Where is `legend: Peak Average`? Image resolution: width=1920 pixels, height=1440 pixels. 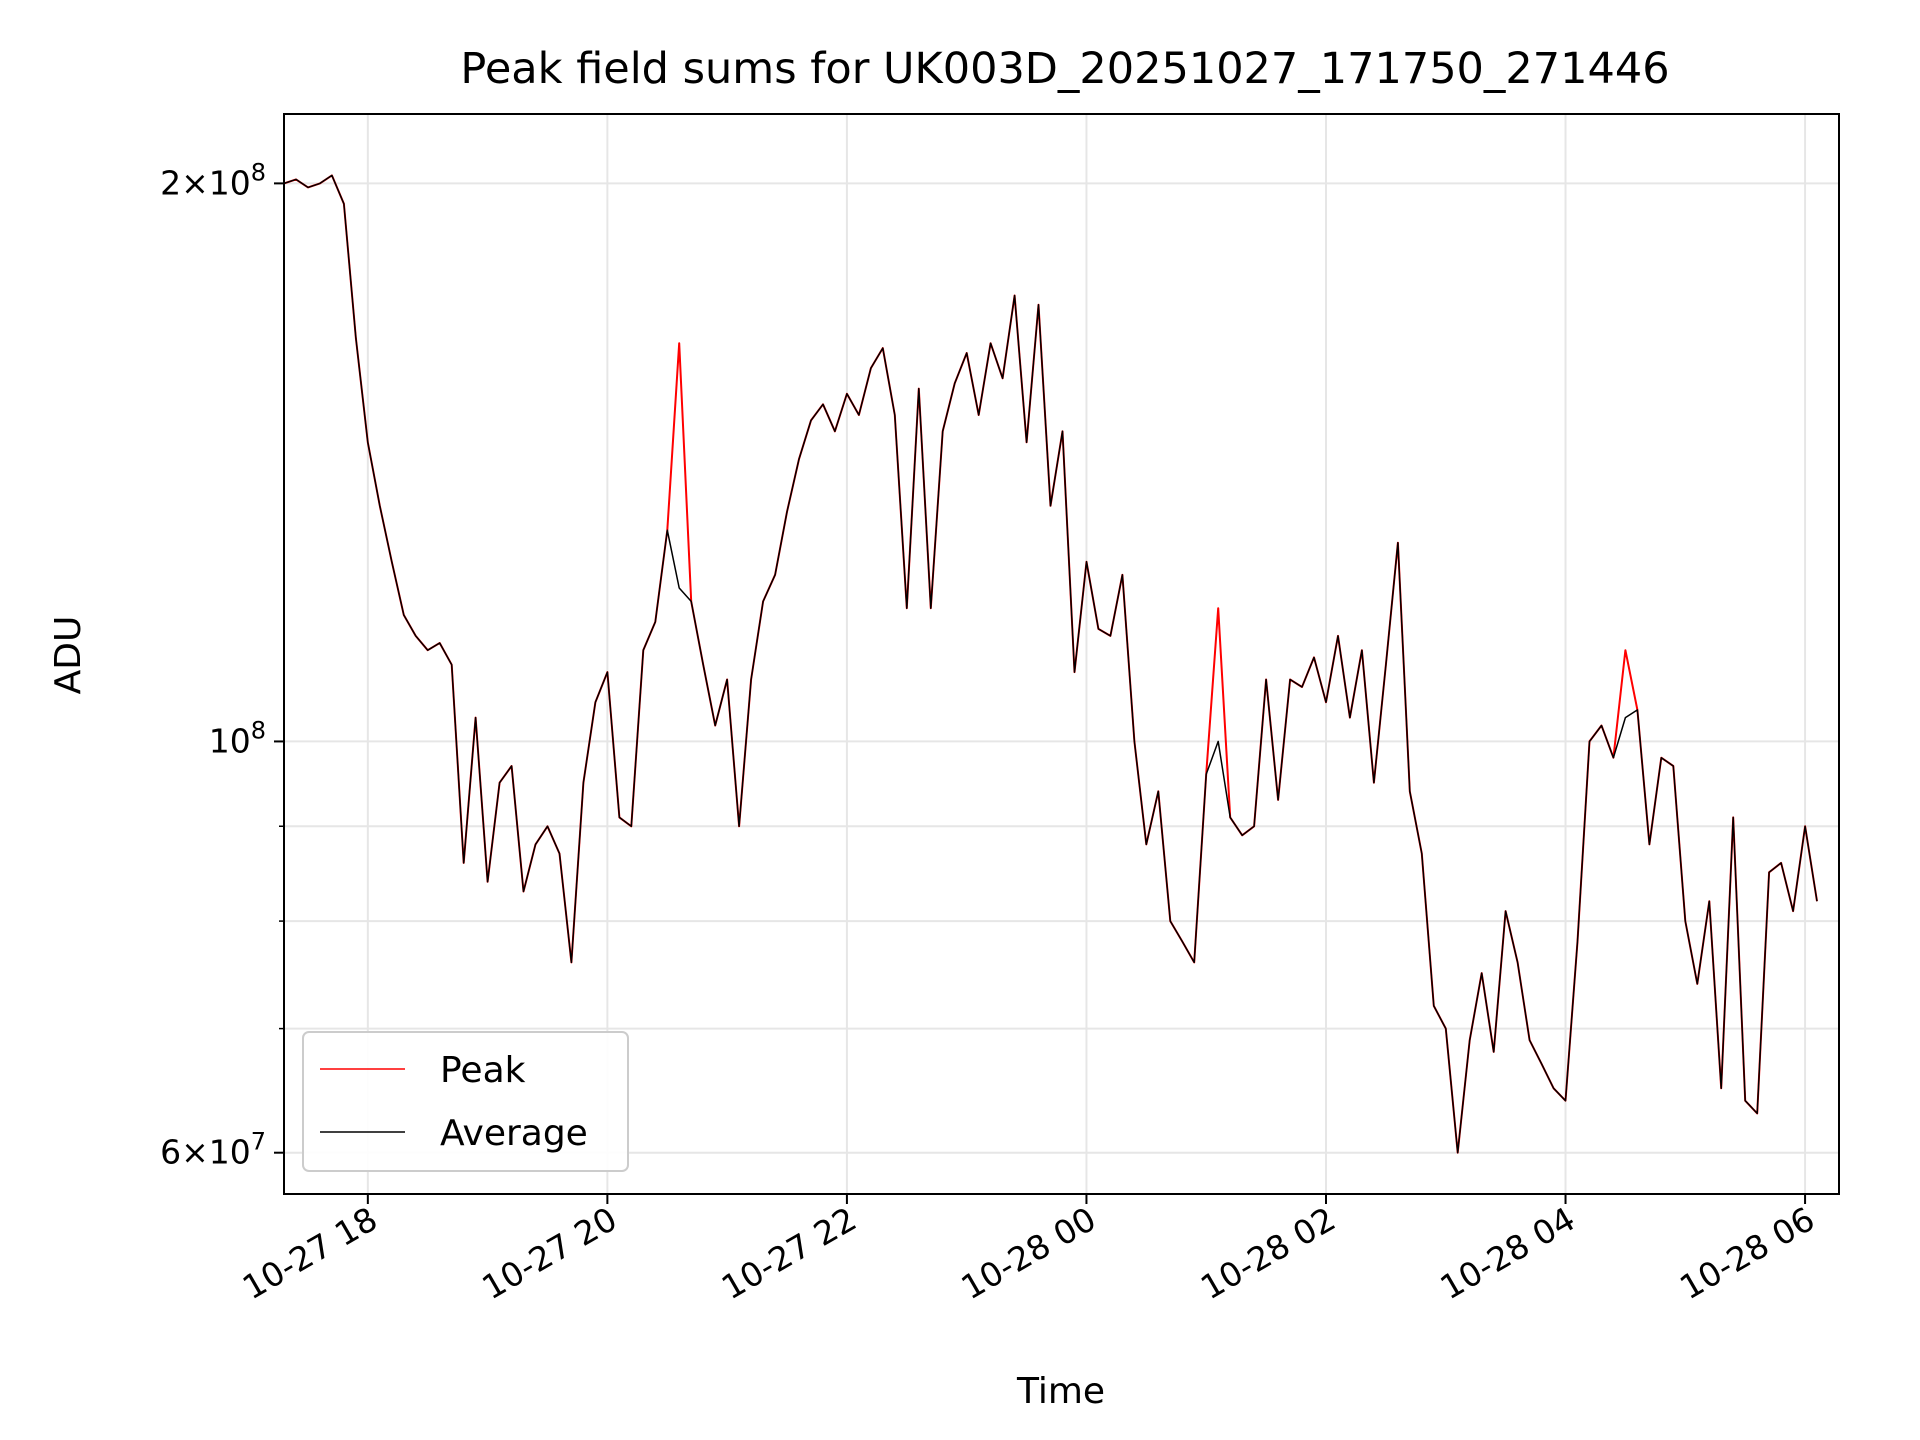 legend: Peak Average is located at coordinates (465, 1101).